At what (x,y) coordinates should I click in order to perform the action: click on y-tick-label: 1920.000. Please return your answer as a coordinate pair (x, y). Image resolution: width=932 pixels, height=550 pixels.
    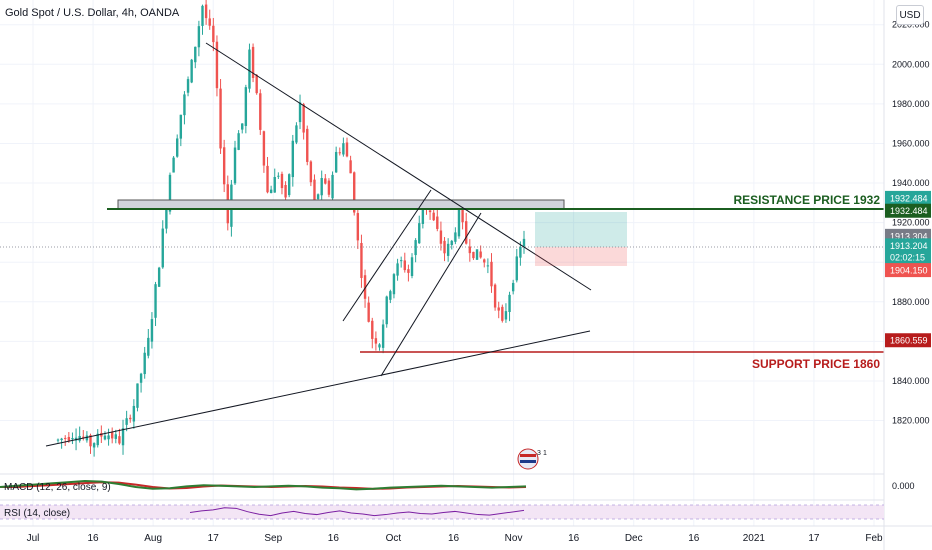
    Looking at the image, I should click on (911, 223).